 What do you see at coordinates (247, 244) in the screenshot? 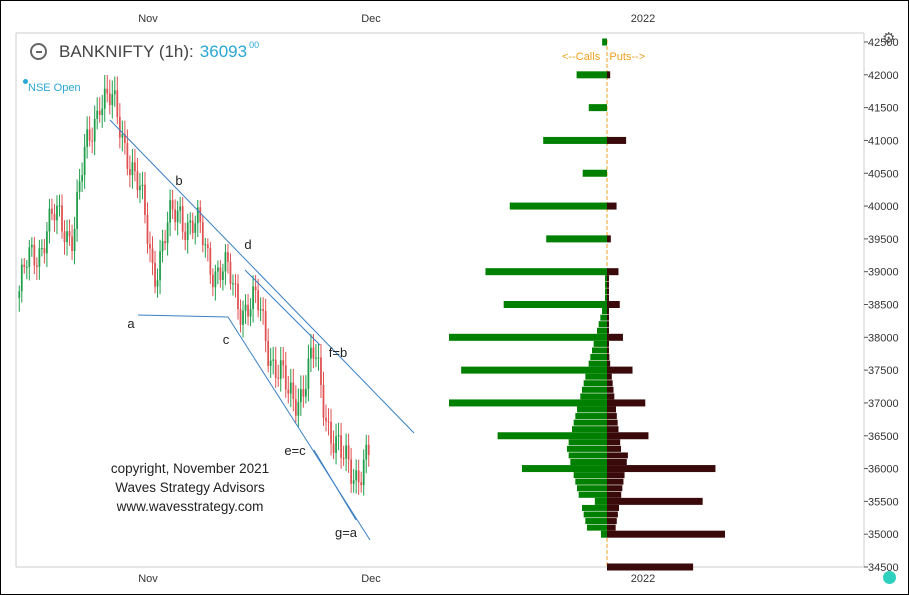
I see `wave-label: d` at bounding box center [247, 244].